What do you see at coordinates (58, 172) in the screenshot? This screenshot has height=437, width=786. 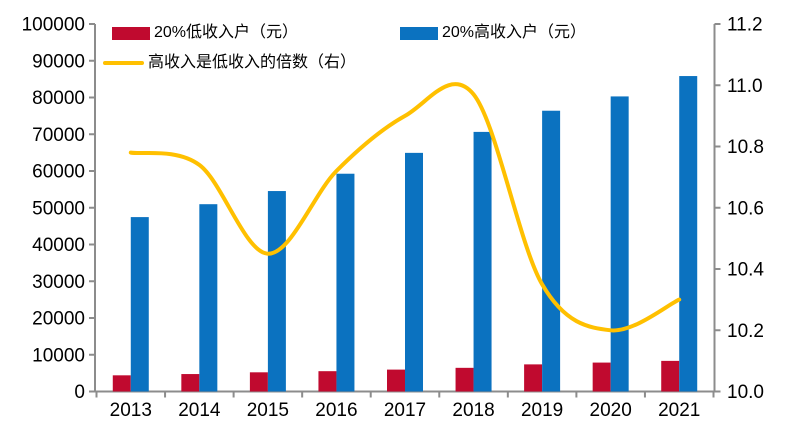 I see `left-tick-label: 60000` at bounding box center [58, 172].